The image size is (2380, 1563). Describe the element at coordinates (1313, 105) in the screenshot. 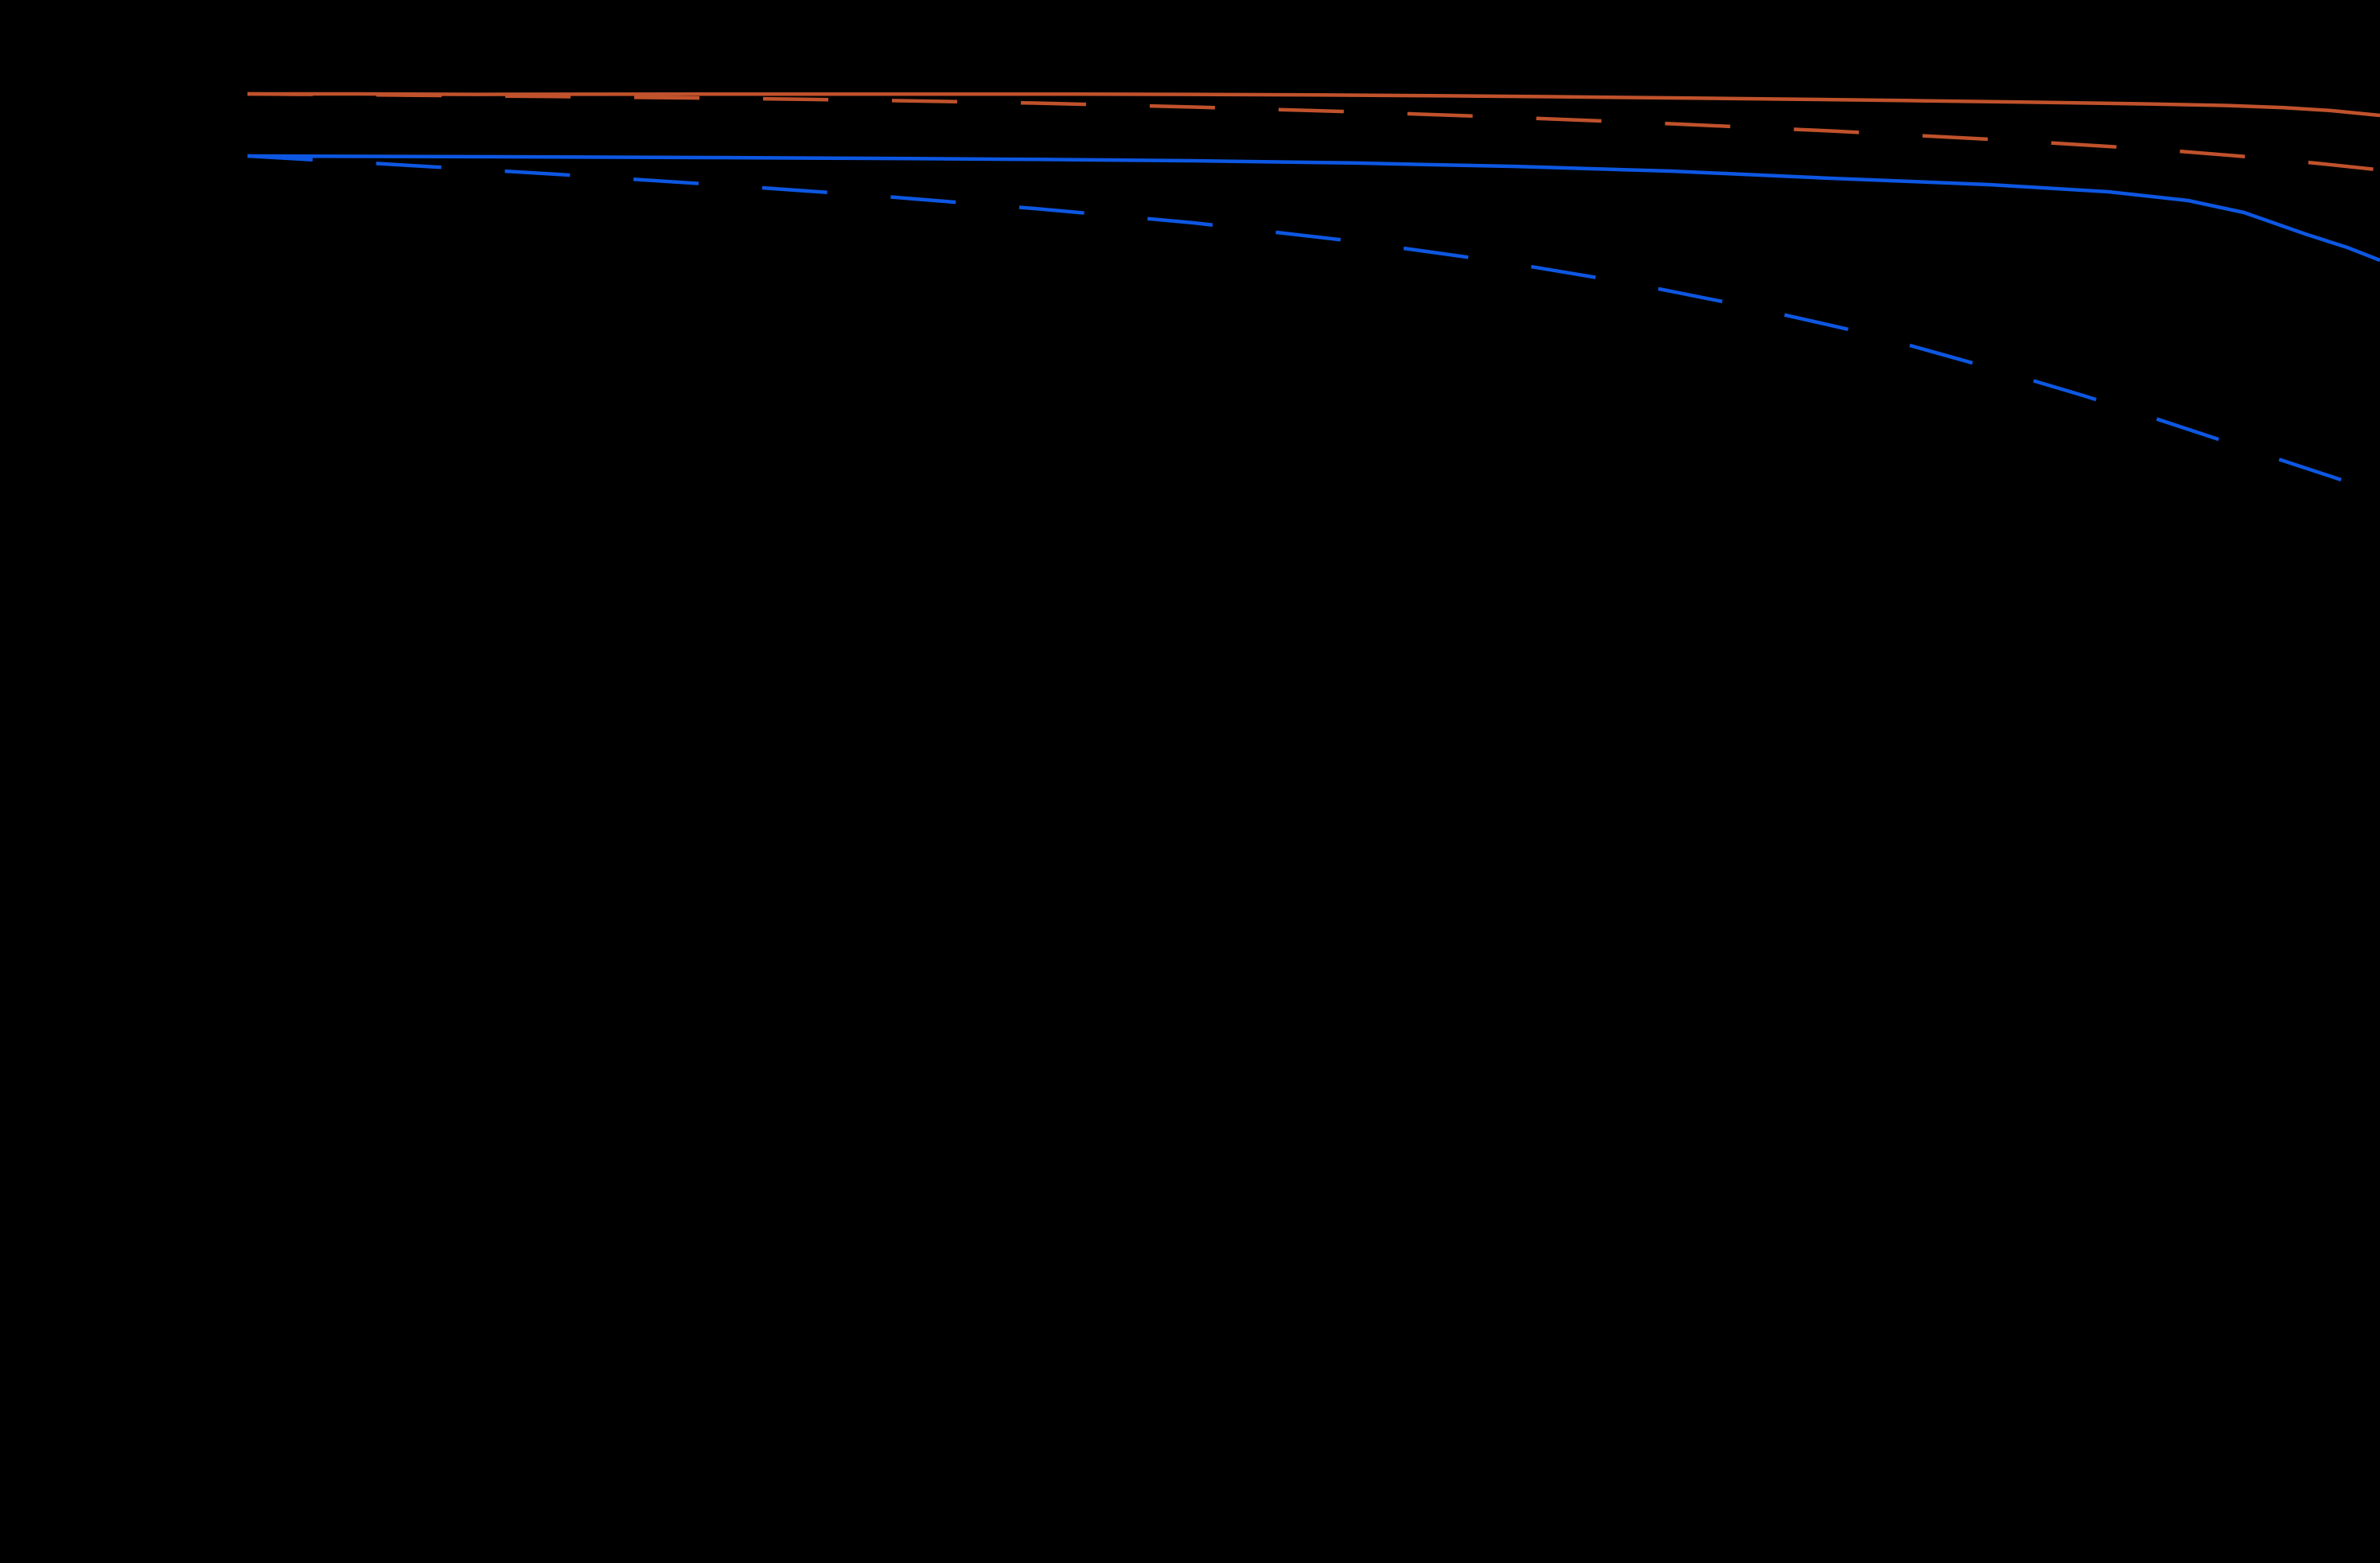

I see `series-orange-solid-line` at that location.